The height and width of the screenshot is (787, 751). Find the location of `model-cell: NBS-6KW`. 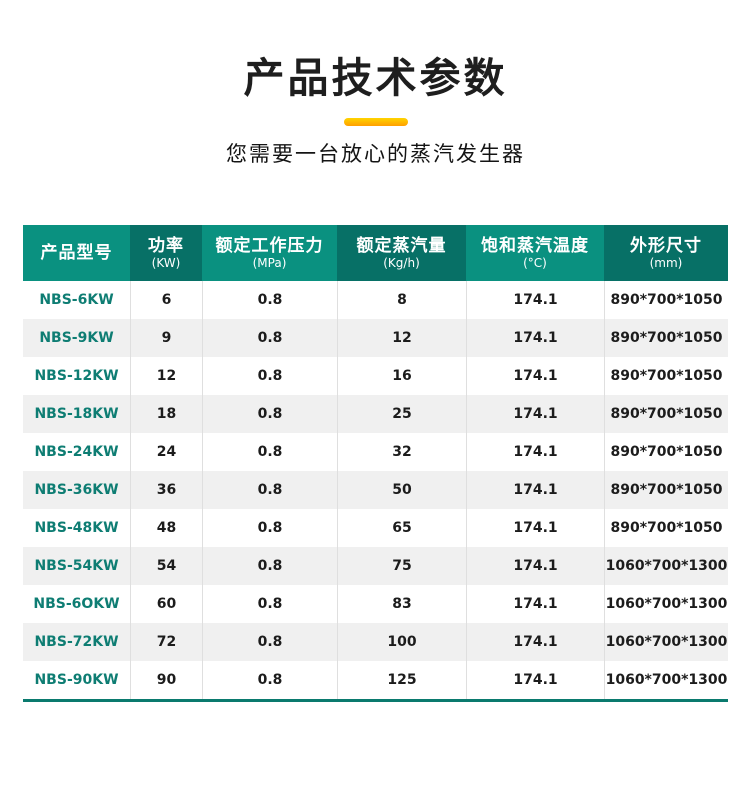

model-cell: NBS-6KW is located at coordinates (76, 300).